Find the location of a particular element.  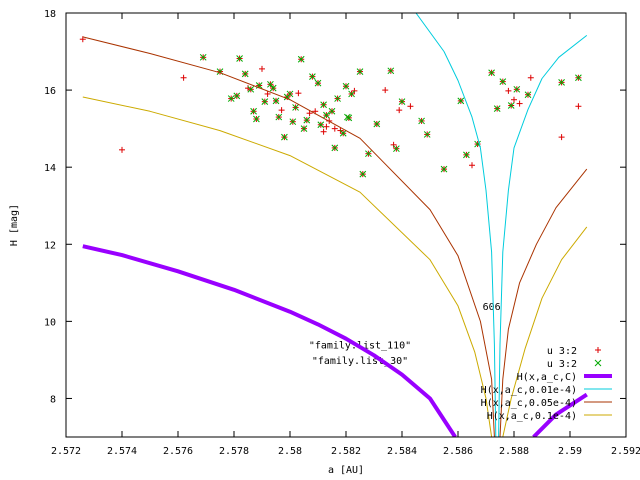

x-tick-label: 2.592 is located at coordinates (625, 451).